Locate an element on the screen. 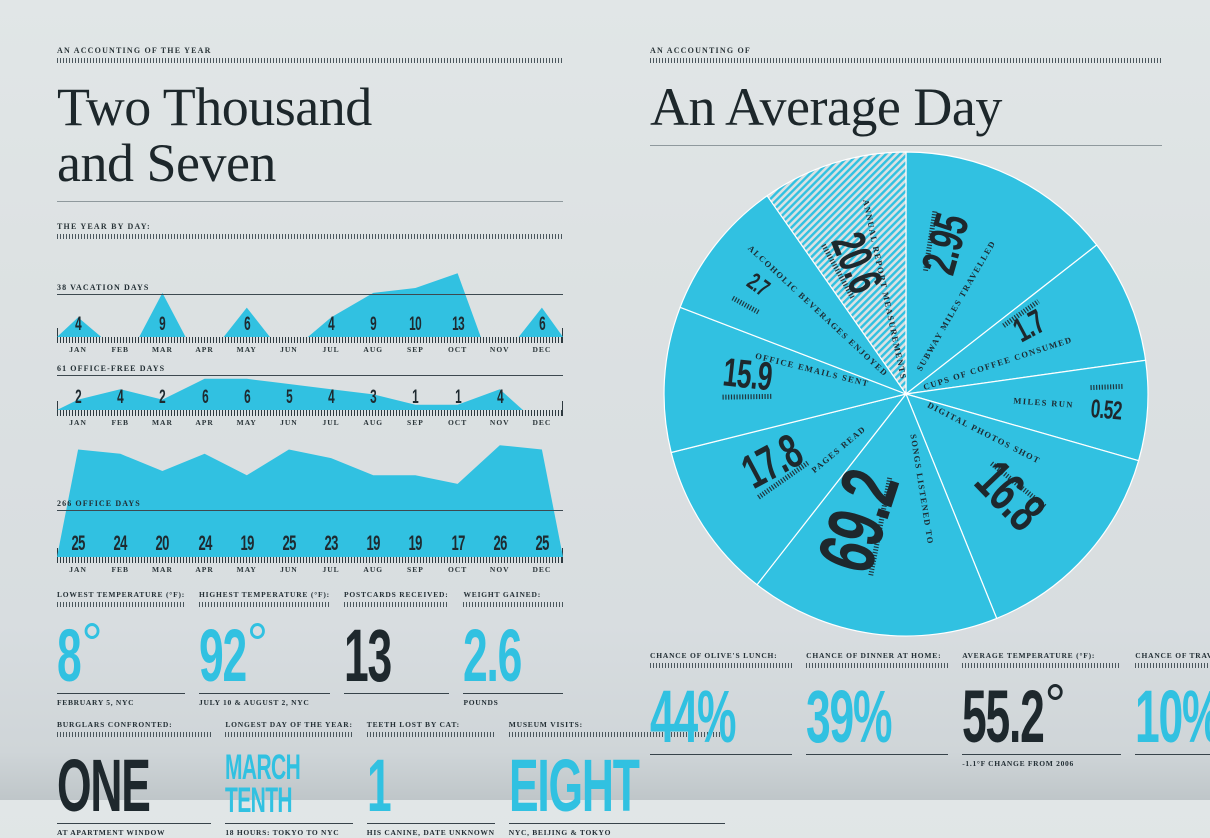  stat-number: 39% is located at coordinates (849, 716).